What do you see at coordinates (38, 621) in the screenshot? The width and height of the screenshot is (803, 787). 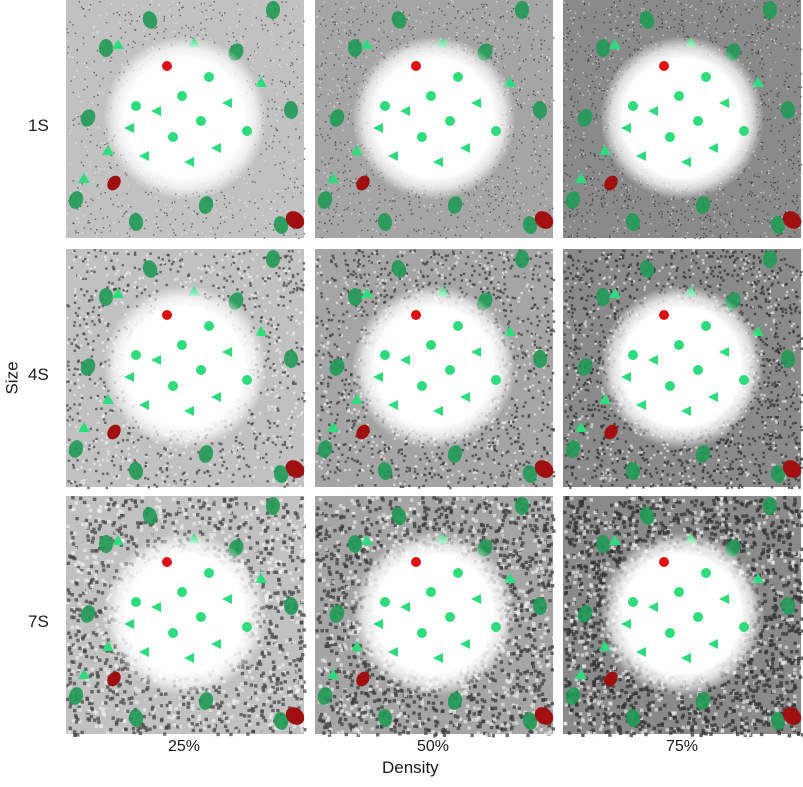 I see `row-label-7s: 7S` at bounding box center [38, 621].